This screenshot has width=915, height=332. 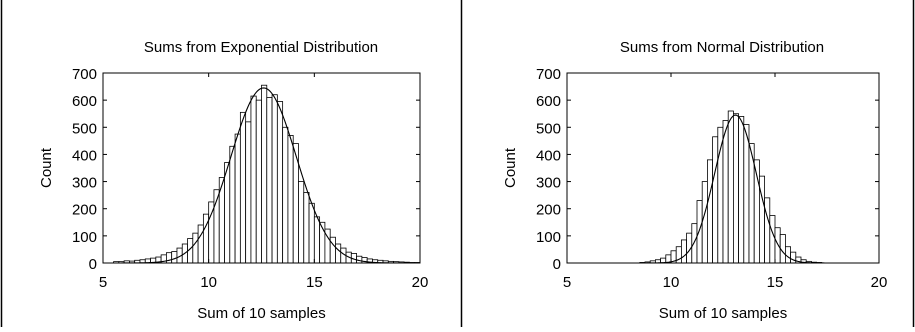 I want to click on chart1-y-tick-label: 200, so click(x=84, y=210).